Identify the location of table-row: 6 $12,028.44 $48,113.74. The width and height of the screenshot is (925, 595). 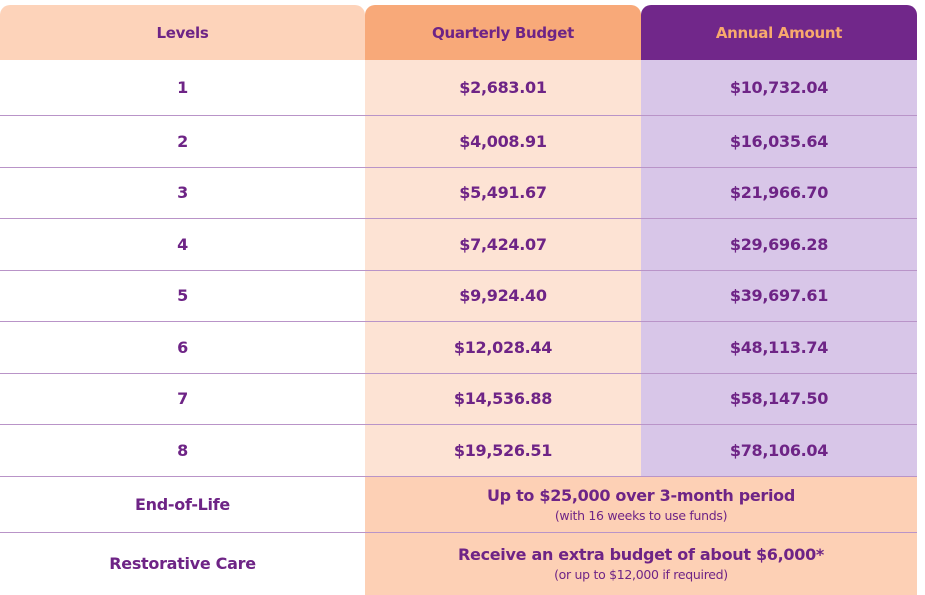
(458, 348).